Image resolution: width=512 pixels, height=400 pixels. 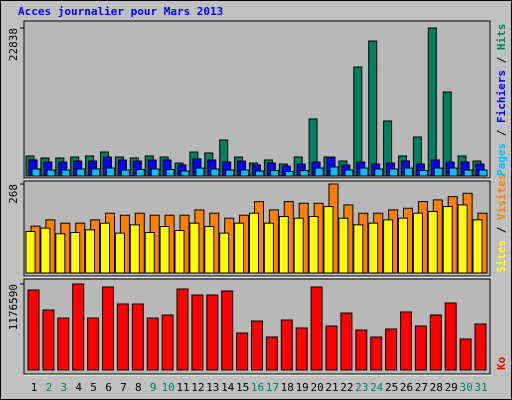 I want to click on x-tick-label: 21, so click(x=331, y=387).